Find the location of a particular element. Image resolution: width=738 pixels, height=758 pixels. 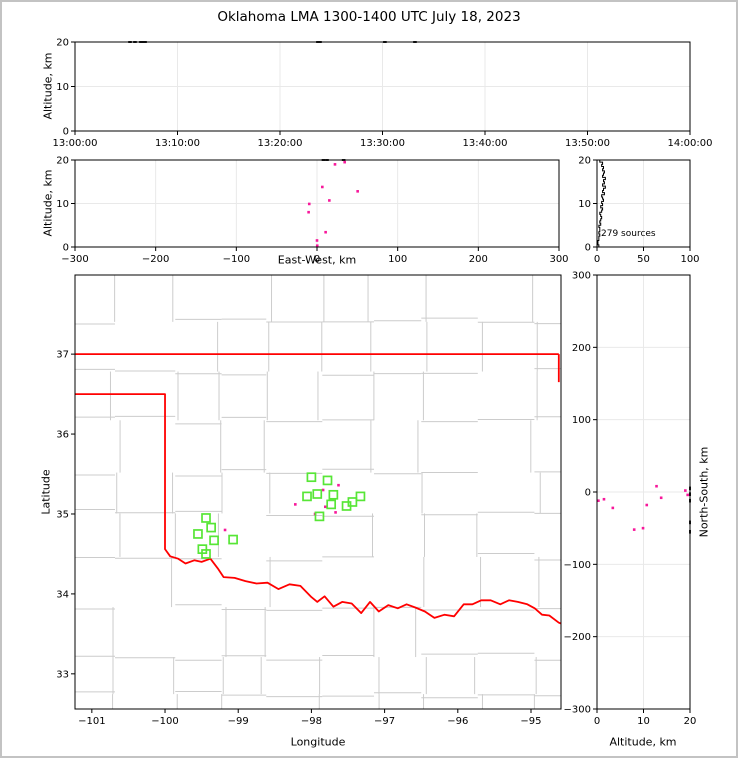

x-tick-label: −99 is located at coordinates (238, 721).